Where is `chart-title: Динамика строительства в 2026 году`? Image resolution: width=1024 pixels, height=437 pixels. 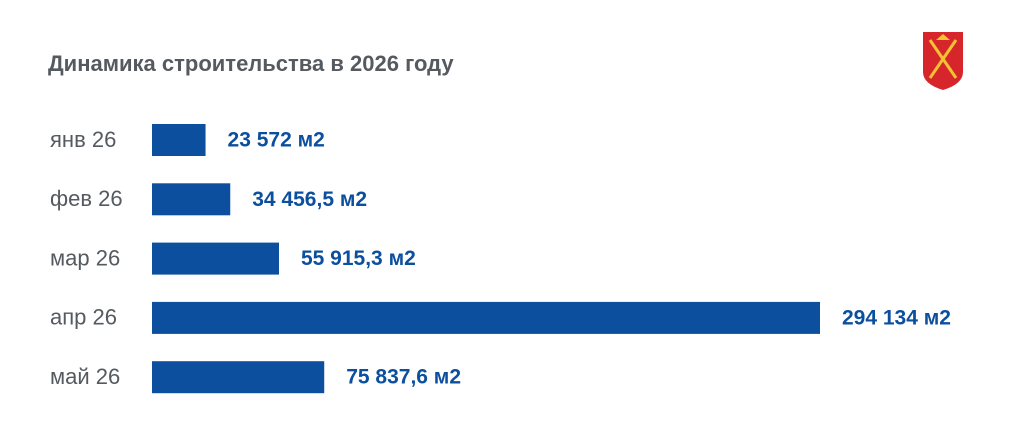 chart-title: Динамика строительства в 2026 году is located at coordinates (251, 63).